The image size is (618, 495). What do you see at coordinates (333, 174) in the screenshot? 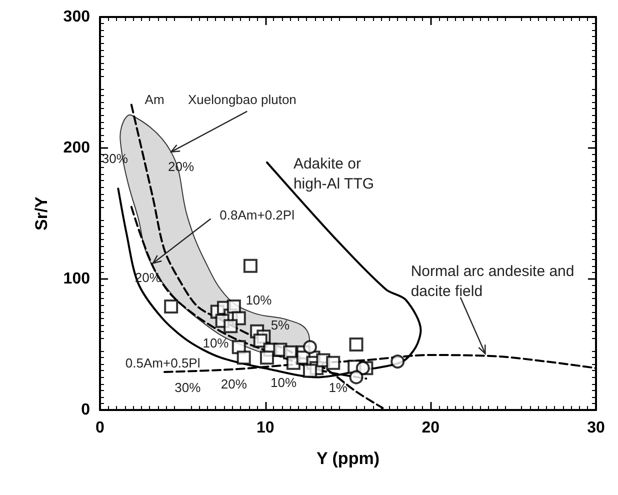
I see `annotation: Adakite or high-Al TTG` at bounding box center [333, 174].